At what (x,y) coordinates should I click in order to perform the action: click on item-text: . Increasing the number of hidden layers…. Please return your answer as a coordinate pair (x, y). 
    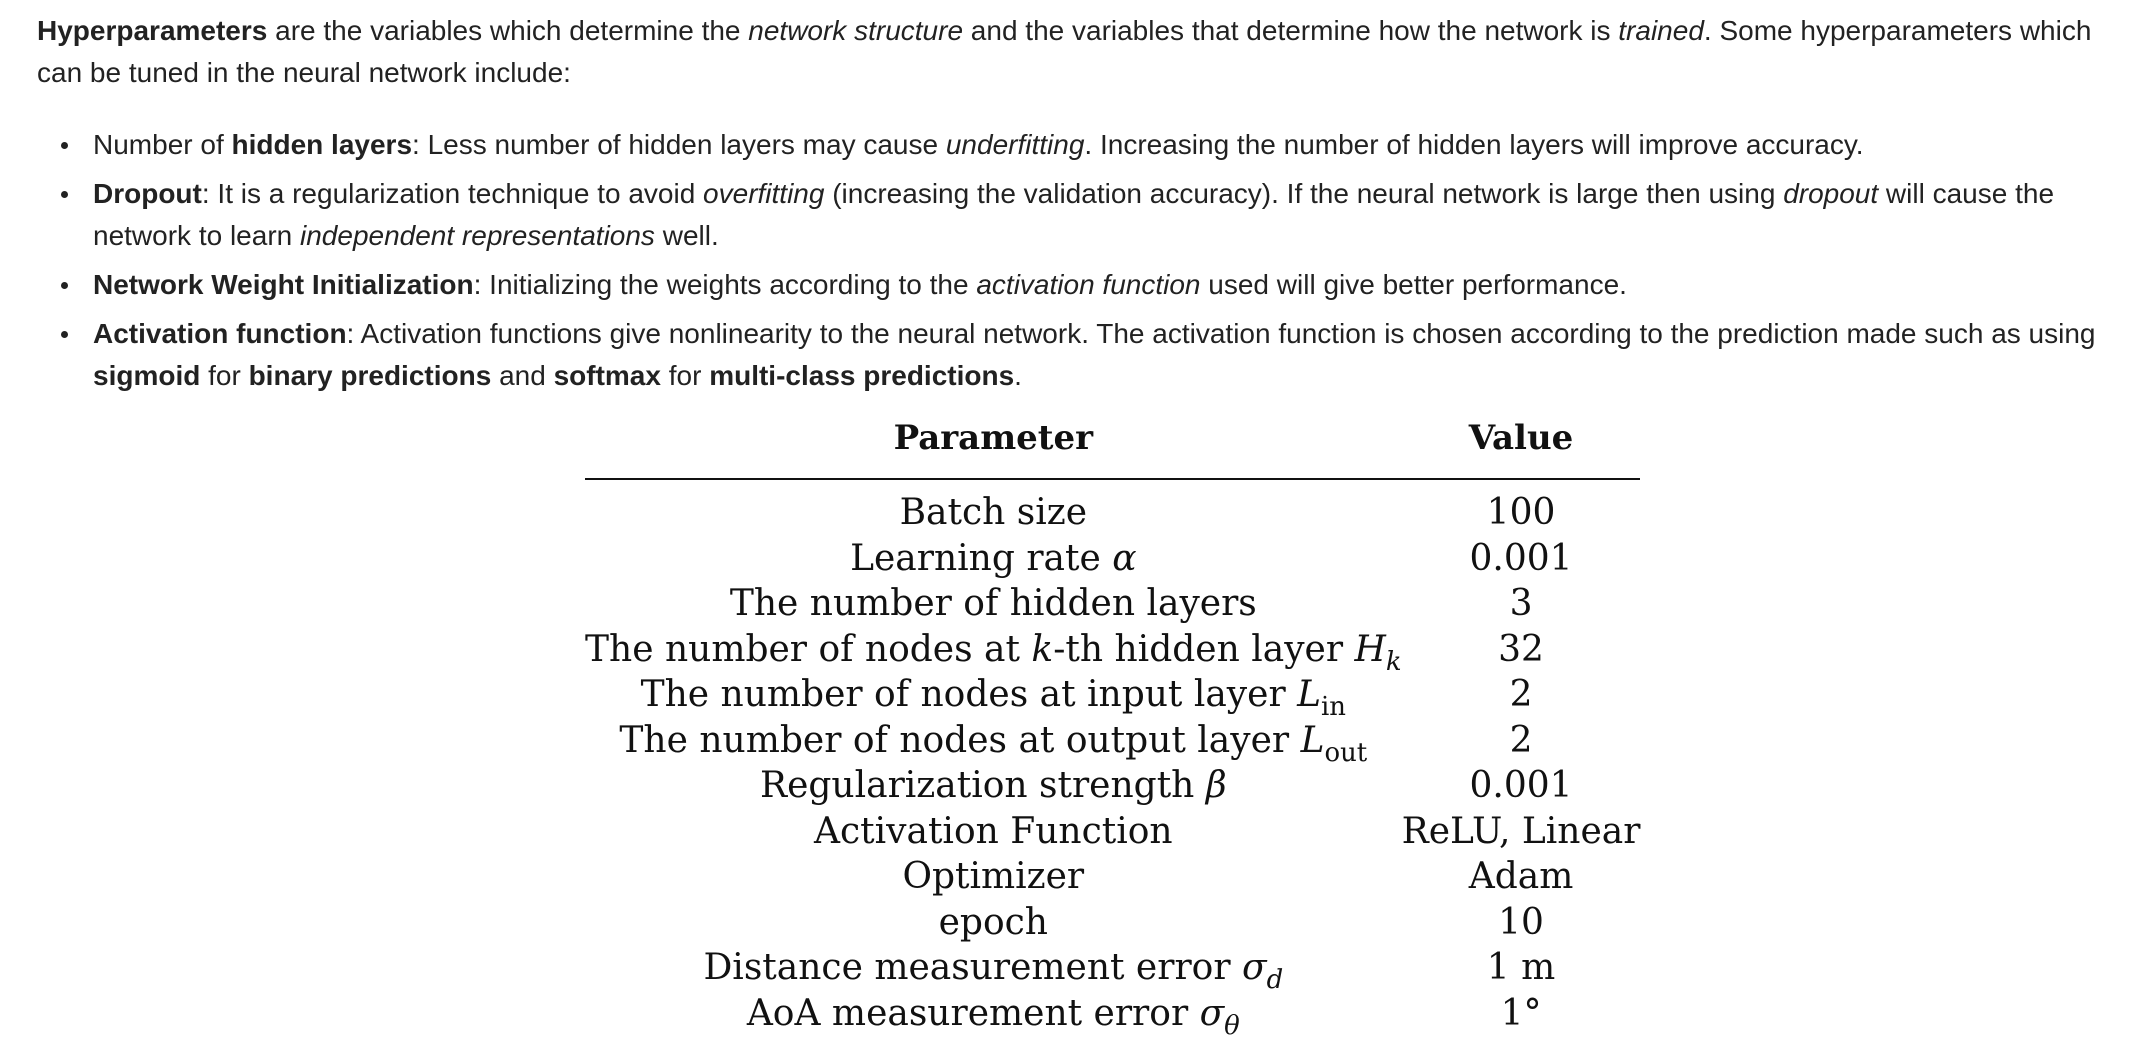
    Looking at the image, I should click on (1474, 144).